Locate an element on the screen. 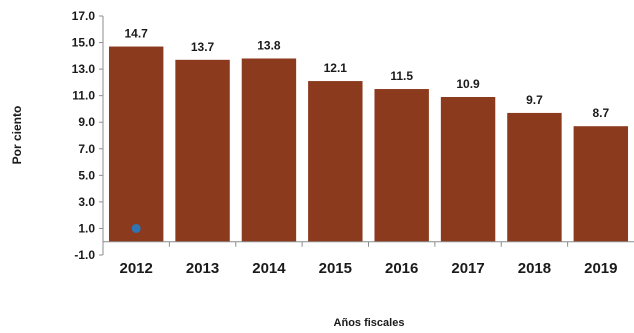 The image size is (634, 333). x-tick-label: 2017 is located at coordinates (467, 268).